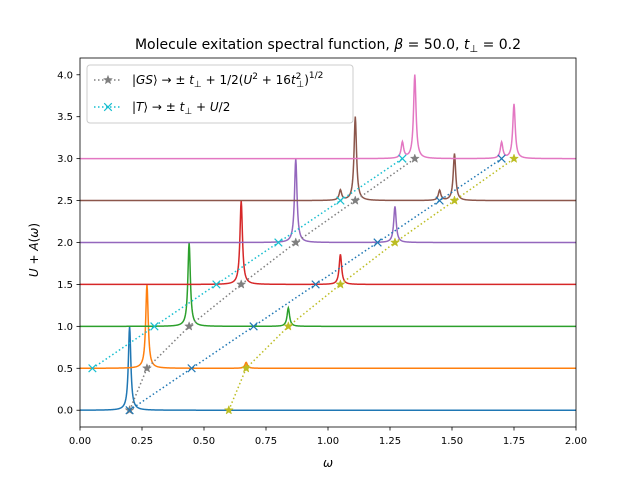 This screenshot has width=640, height=480. Describe the element at coordinates (514, 441) in the screenshot. I see `x-tick-label-7: 1.75` at that location.